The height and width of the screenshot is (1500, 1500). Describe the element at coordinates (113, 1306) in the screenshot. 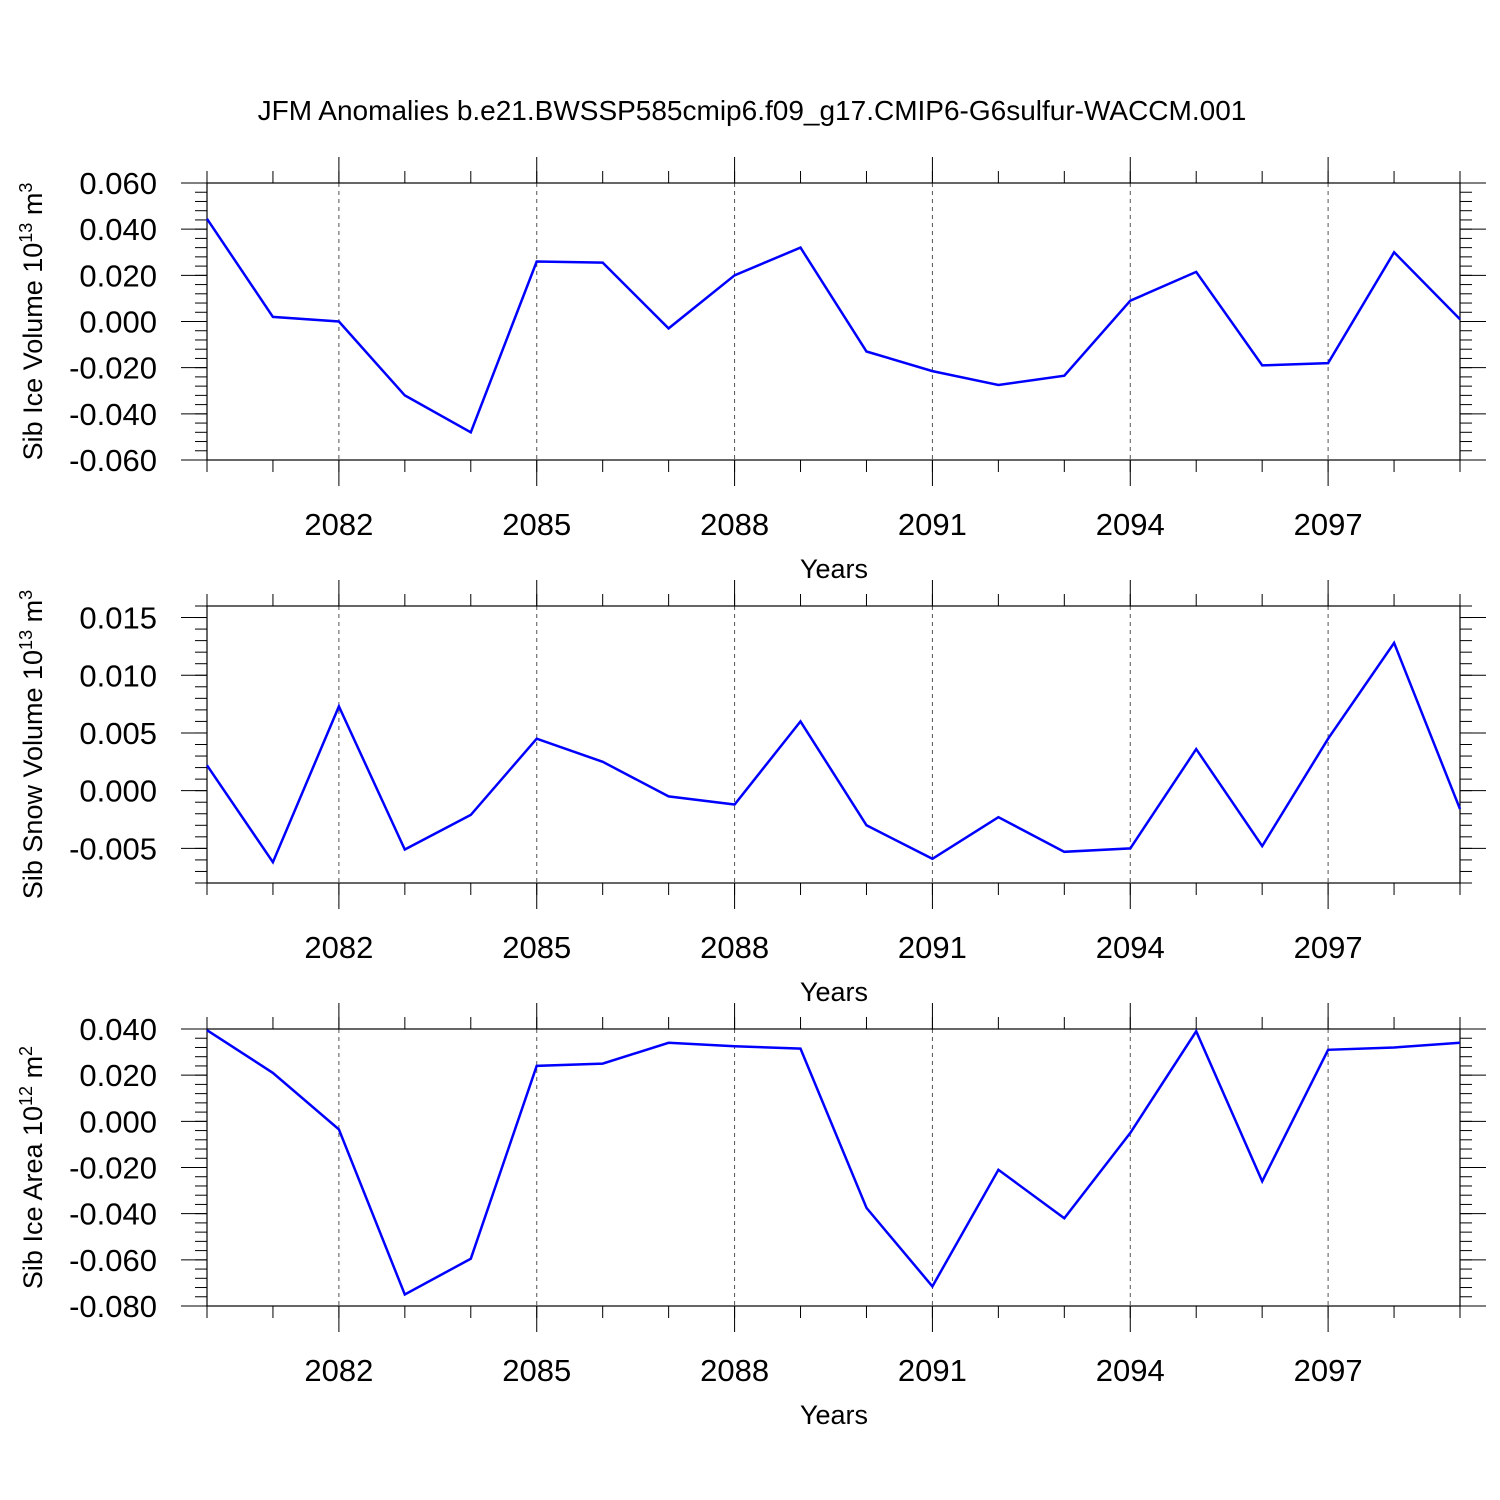

I see `y-tick-label: -0.080` at that location.